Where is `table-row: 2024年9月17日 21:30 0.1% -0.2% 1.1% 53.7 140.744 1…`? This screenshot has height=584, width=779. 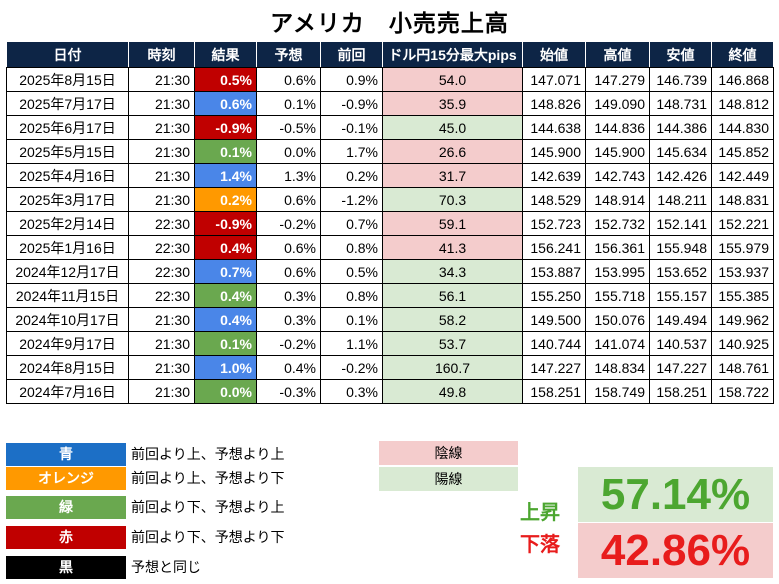 table-row: 2024年9月17日 21:30 0.1% -0.2% 1.1% 53.7 140.744 1… is located at coordinates (390, 343).